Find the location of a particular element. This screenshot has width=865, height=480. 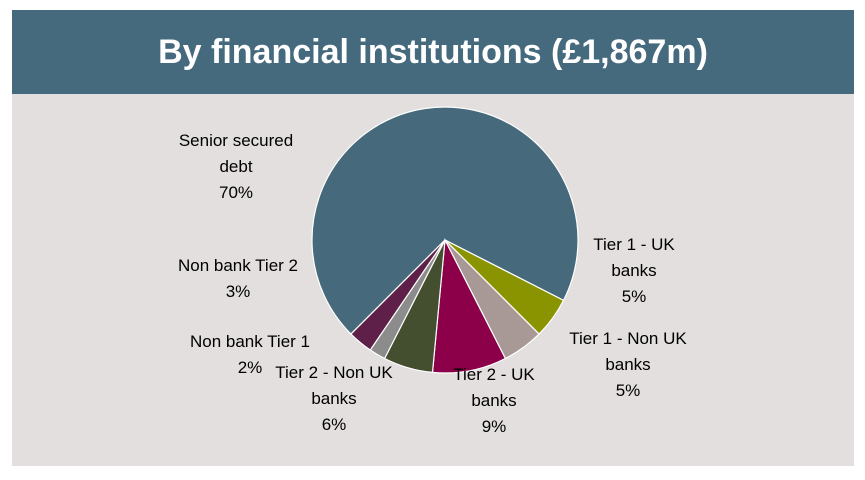

slice-label-line: Senior secured is located at coordinates (236, 140).